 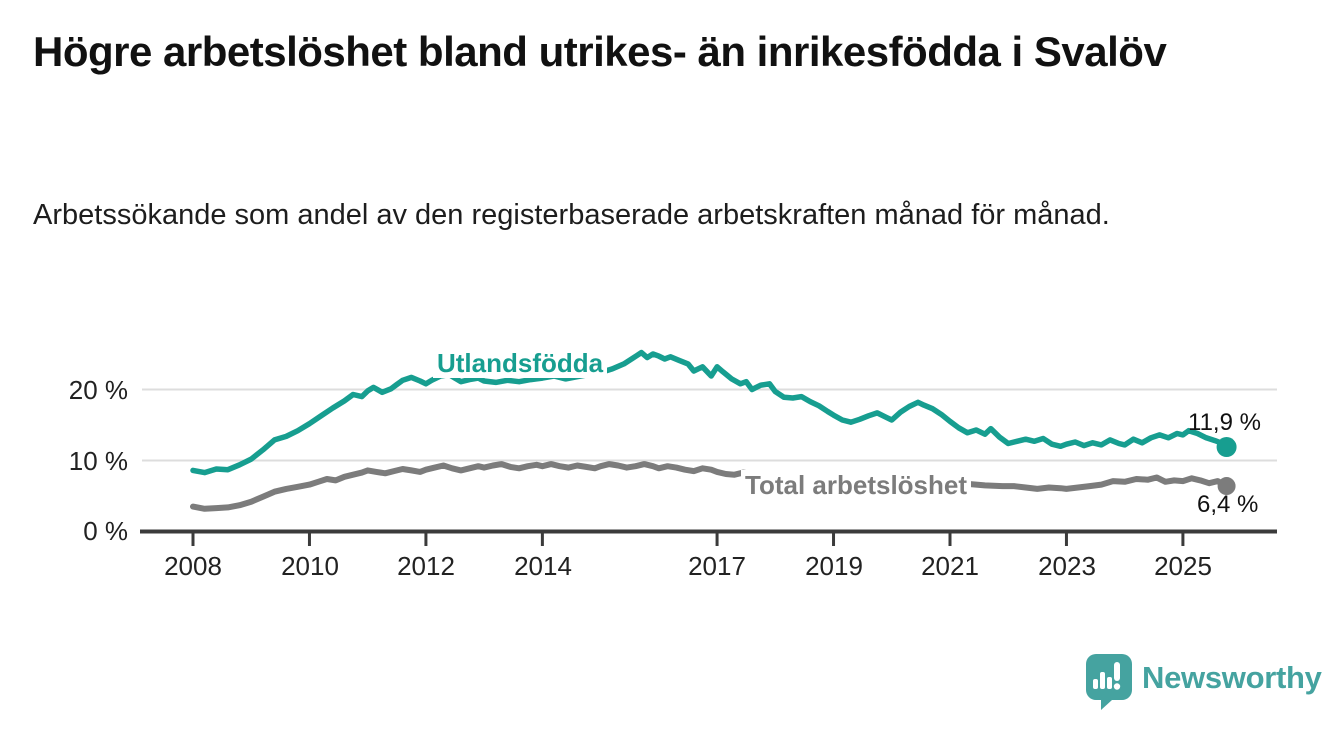 What do you see at coordinates (834, 566) in the screenshot?
I see `x-tick-2019: 2019` at bounding box center [834, 566].